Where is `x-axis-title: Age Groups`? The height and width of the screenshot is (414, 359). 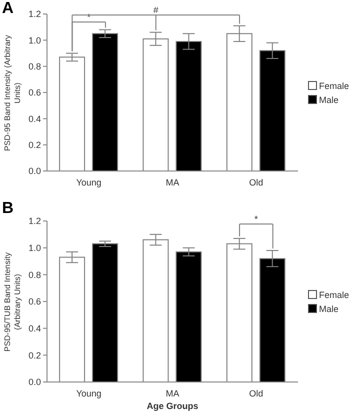 x-axis-title: Age Groups is located at coordinates (172, 406).